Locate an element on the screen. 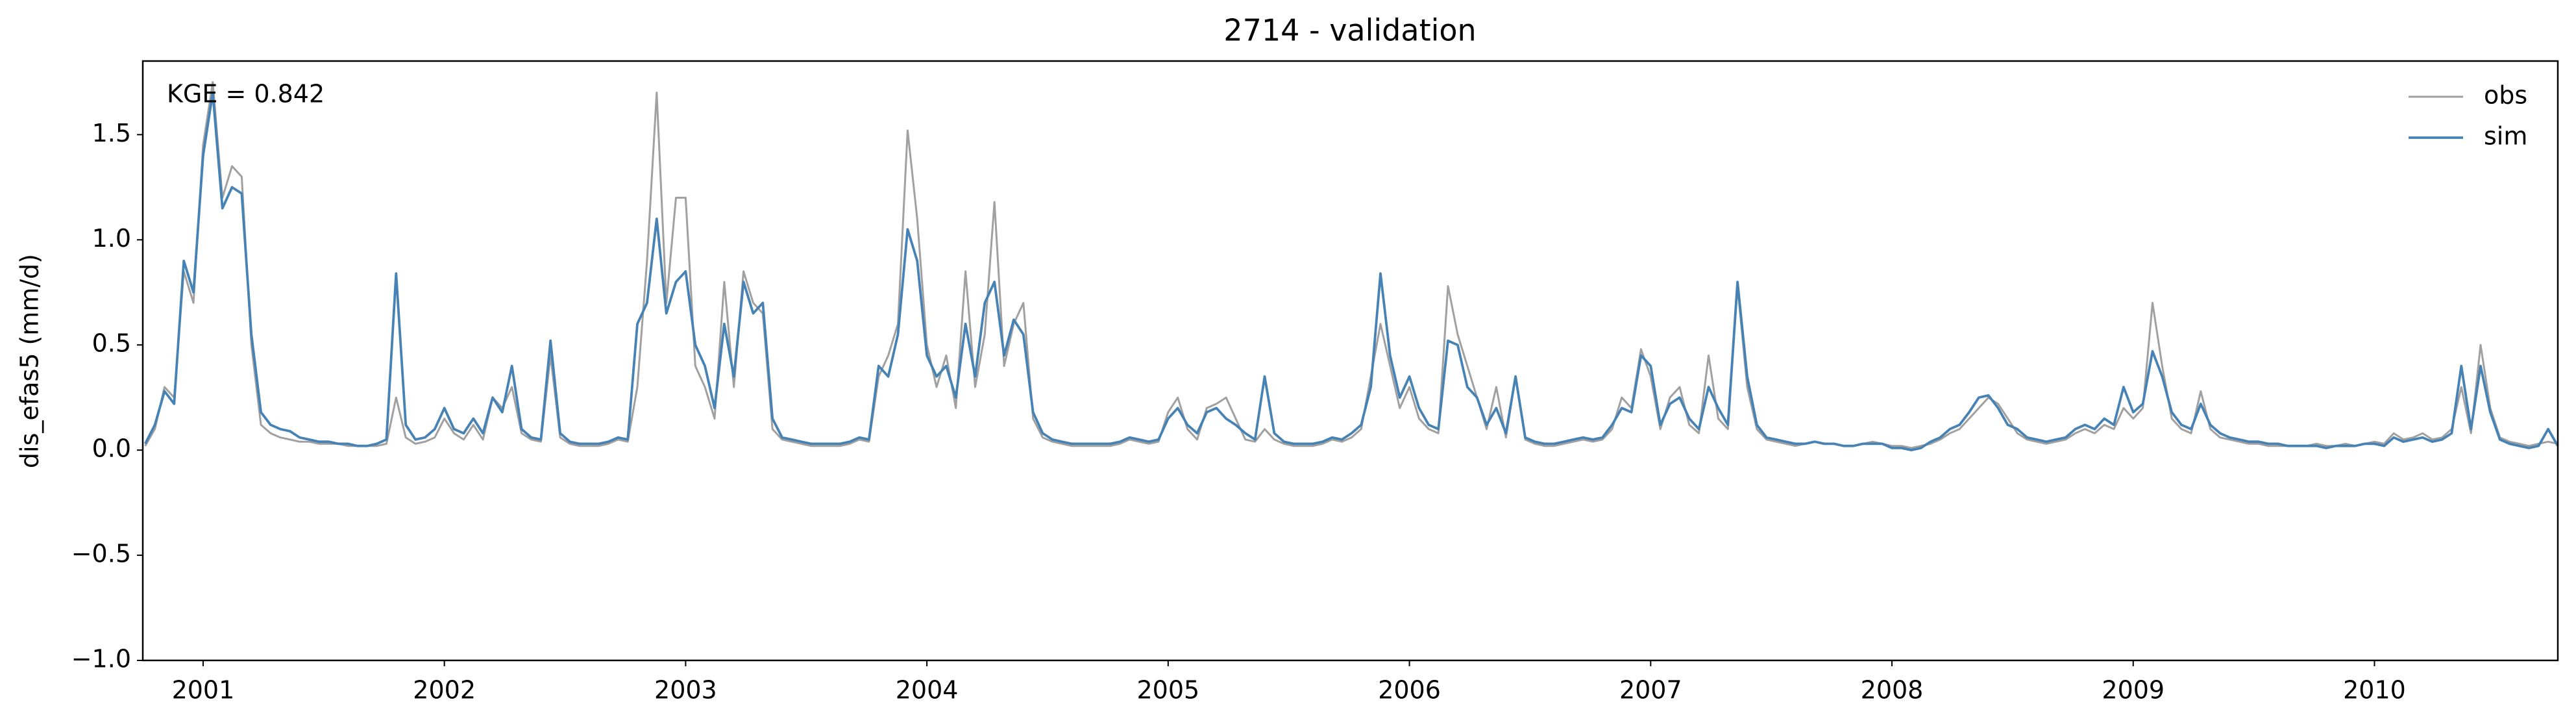 The height and width of the screenshot is (726, 2576). x-tick-label: 2002 is located at coordinates (444, 690).